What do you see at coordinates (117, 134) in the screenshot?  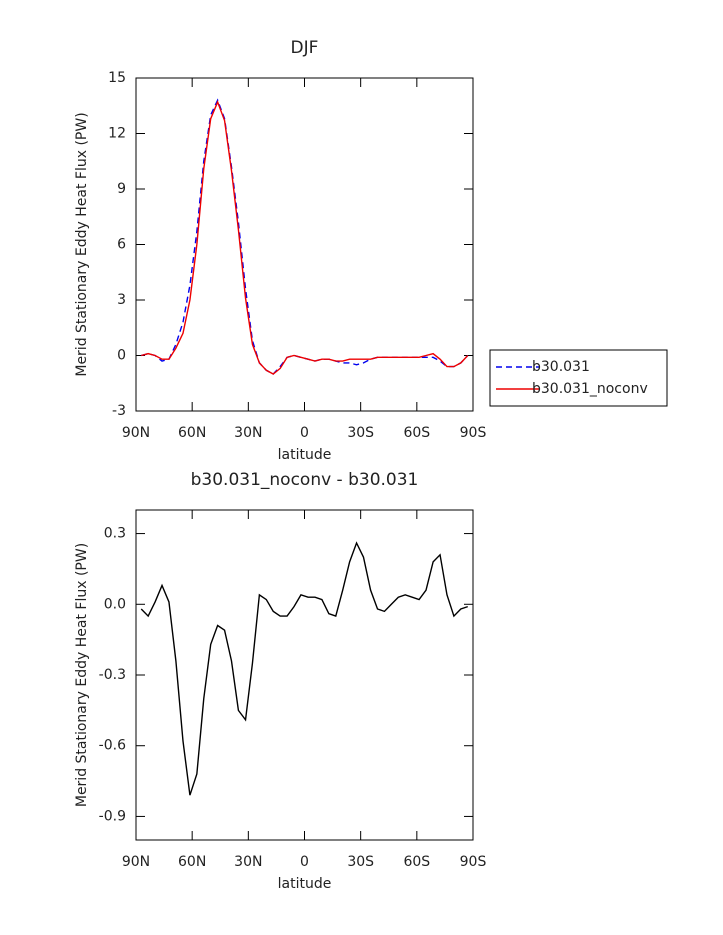 I see `y-tick-label: 12` at bounding box center [117, 134].